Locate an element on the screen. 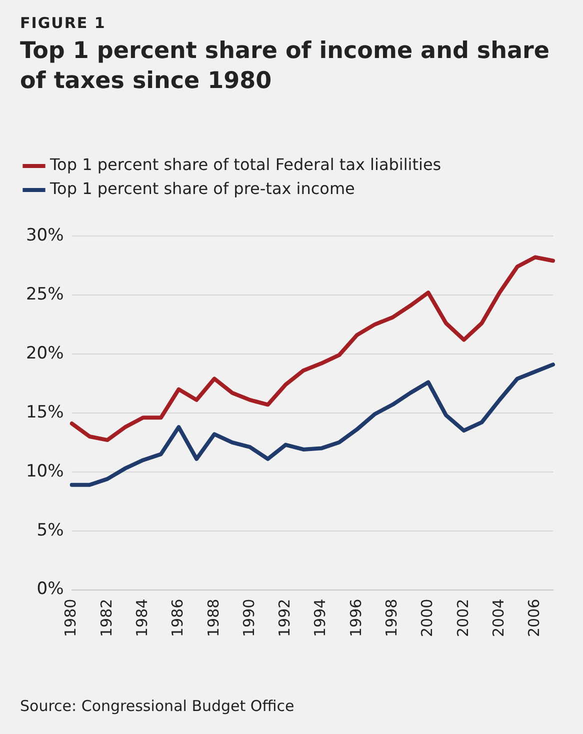 The image size is (583, 734). x-tick-label: 1988 is located at coordinates (213, 618).